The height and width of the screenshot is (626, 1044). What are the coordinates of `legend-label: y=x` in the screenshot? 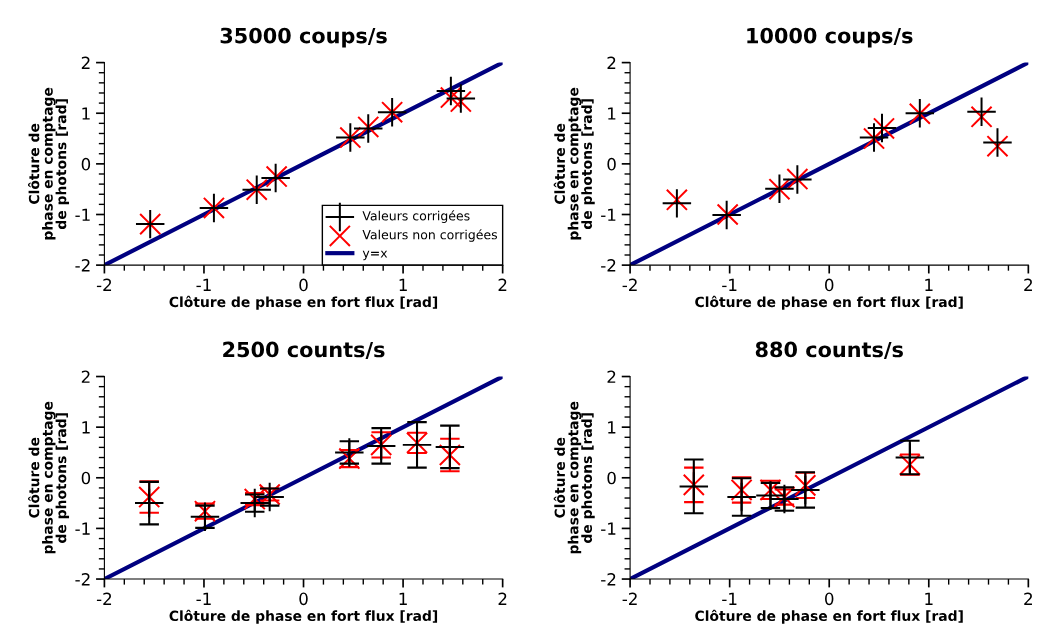 It's located at (375, 255).